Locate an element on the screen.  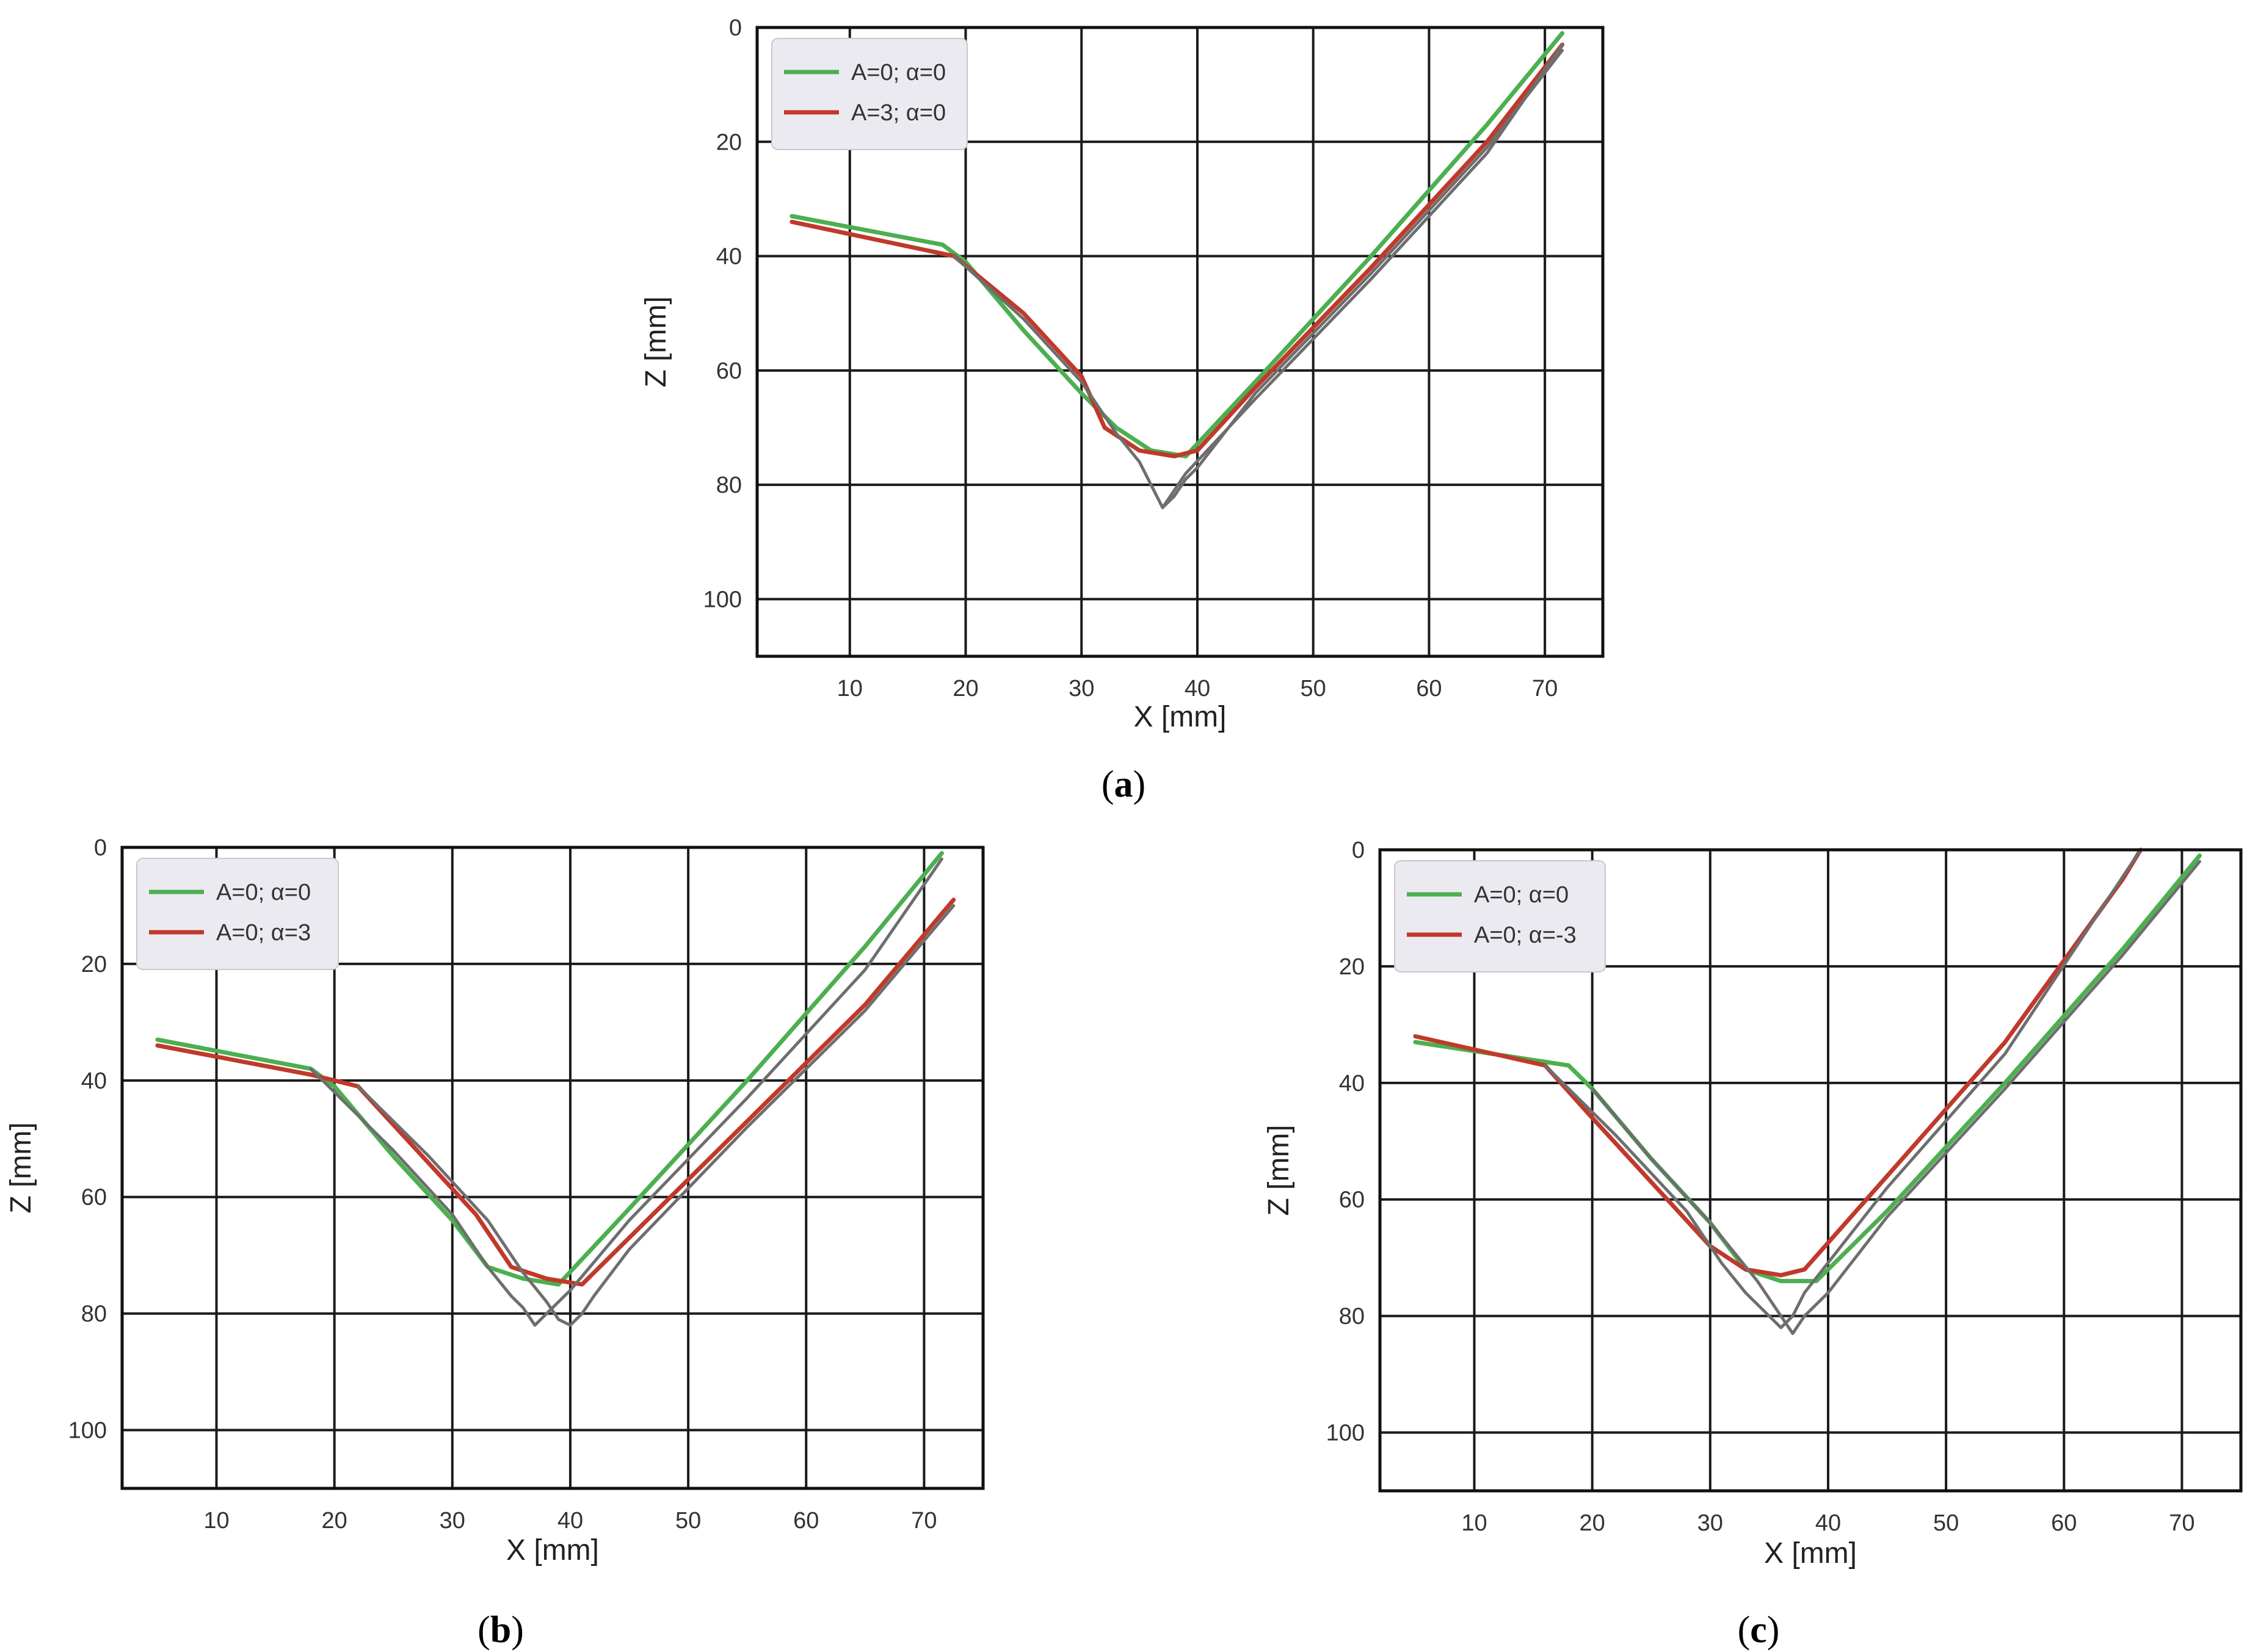
legend-entry-label: A=0; α=3 is located at coordinates (264, 933).